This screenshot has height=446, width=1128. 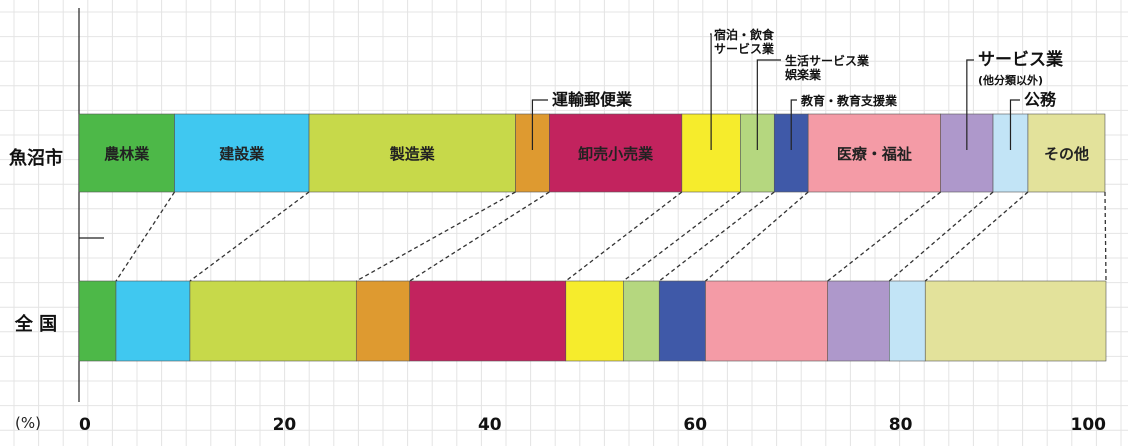 What do you see at coordinates (28, 423) in the screenshot?
I see `unit-label: (%)` at bounding box center [28, 423].